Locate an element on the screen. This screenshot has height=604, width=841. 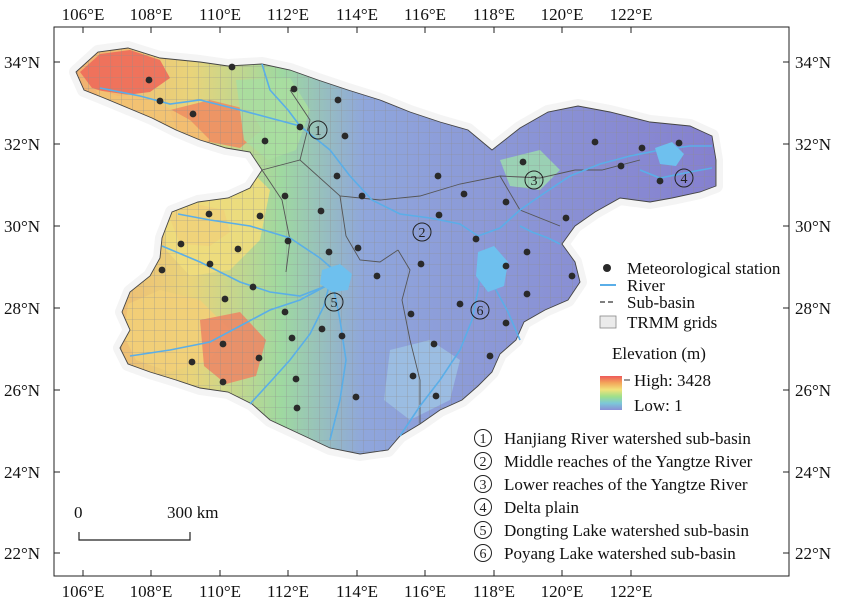
scale-zero-label: 0 is located at coordinates (78, 512).